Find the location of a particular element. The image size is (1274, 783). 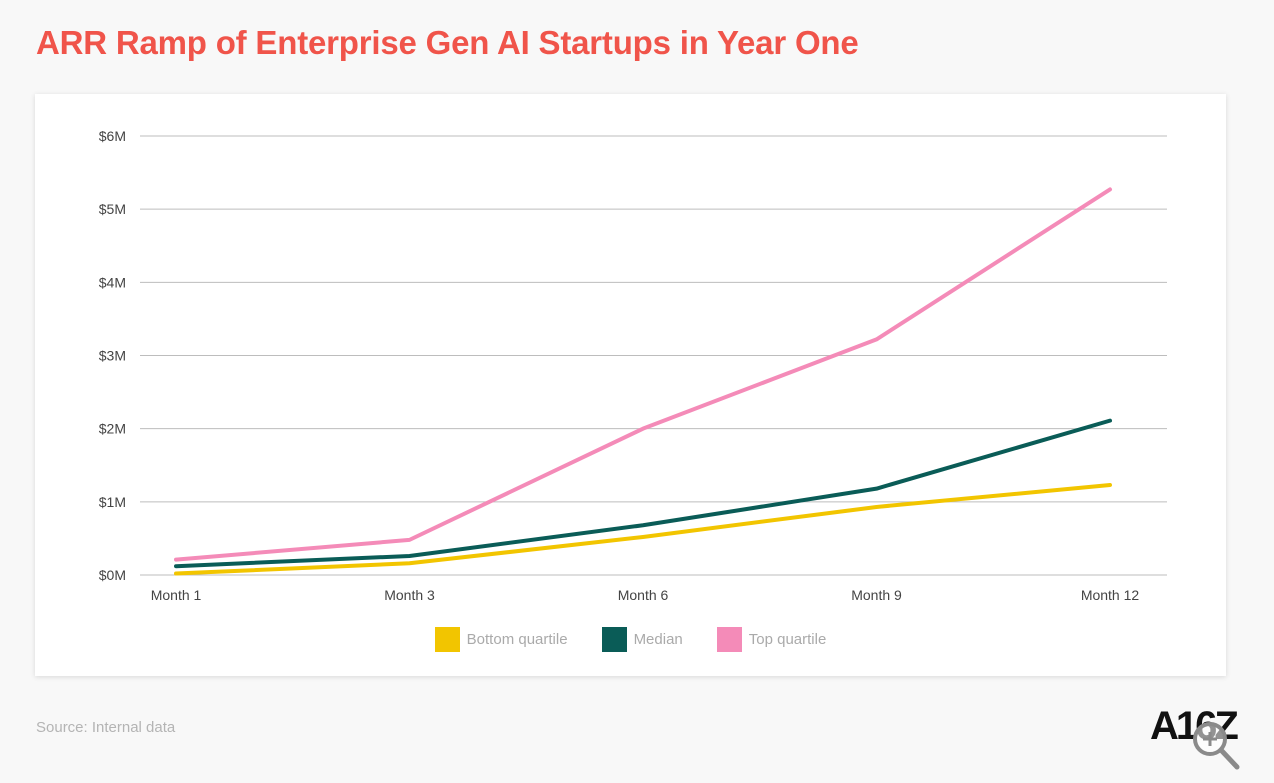

x-axis-ticks: Month 1 Month 3 Month 6 Month 9 Month 12 is located at coordinates (645, 595).